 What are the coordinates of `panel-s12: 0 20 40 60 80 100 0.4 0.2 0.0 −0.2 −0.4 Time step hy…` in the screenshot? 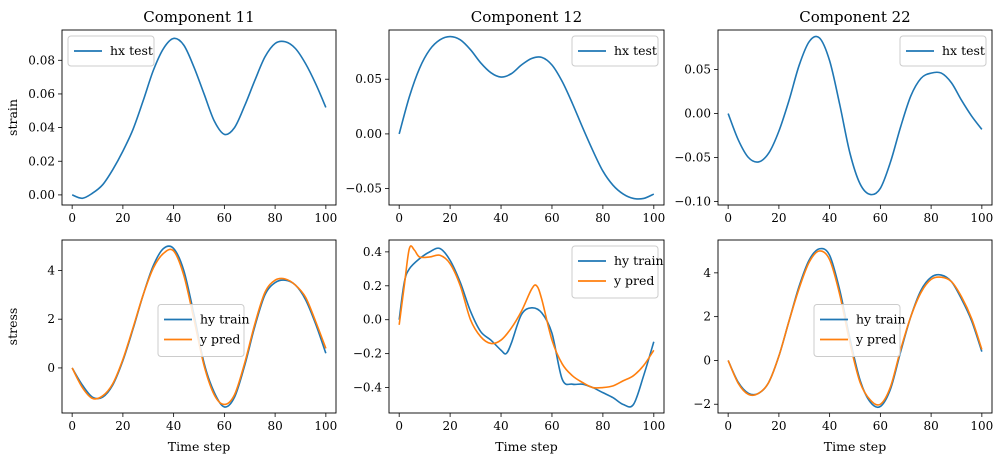 It's located at (509, 346).